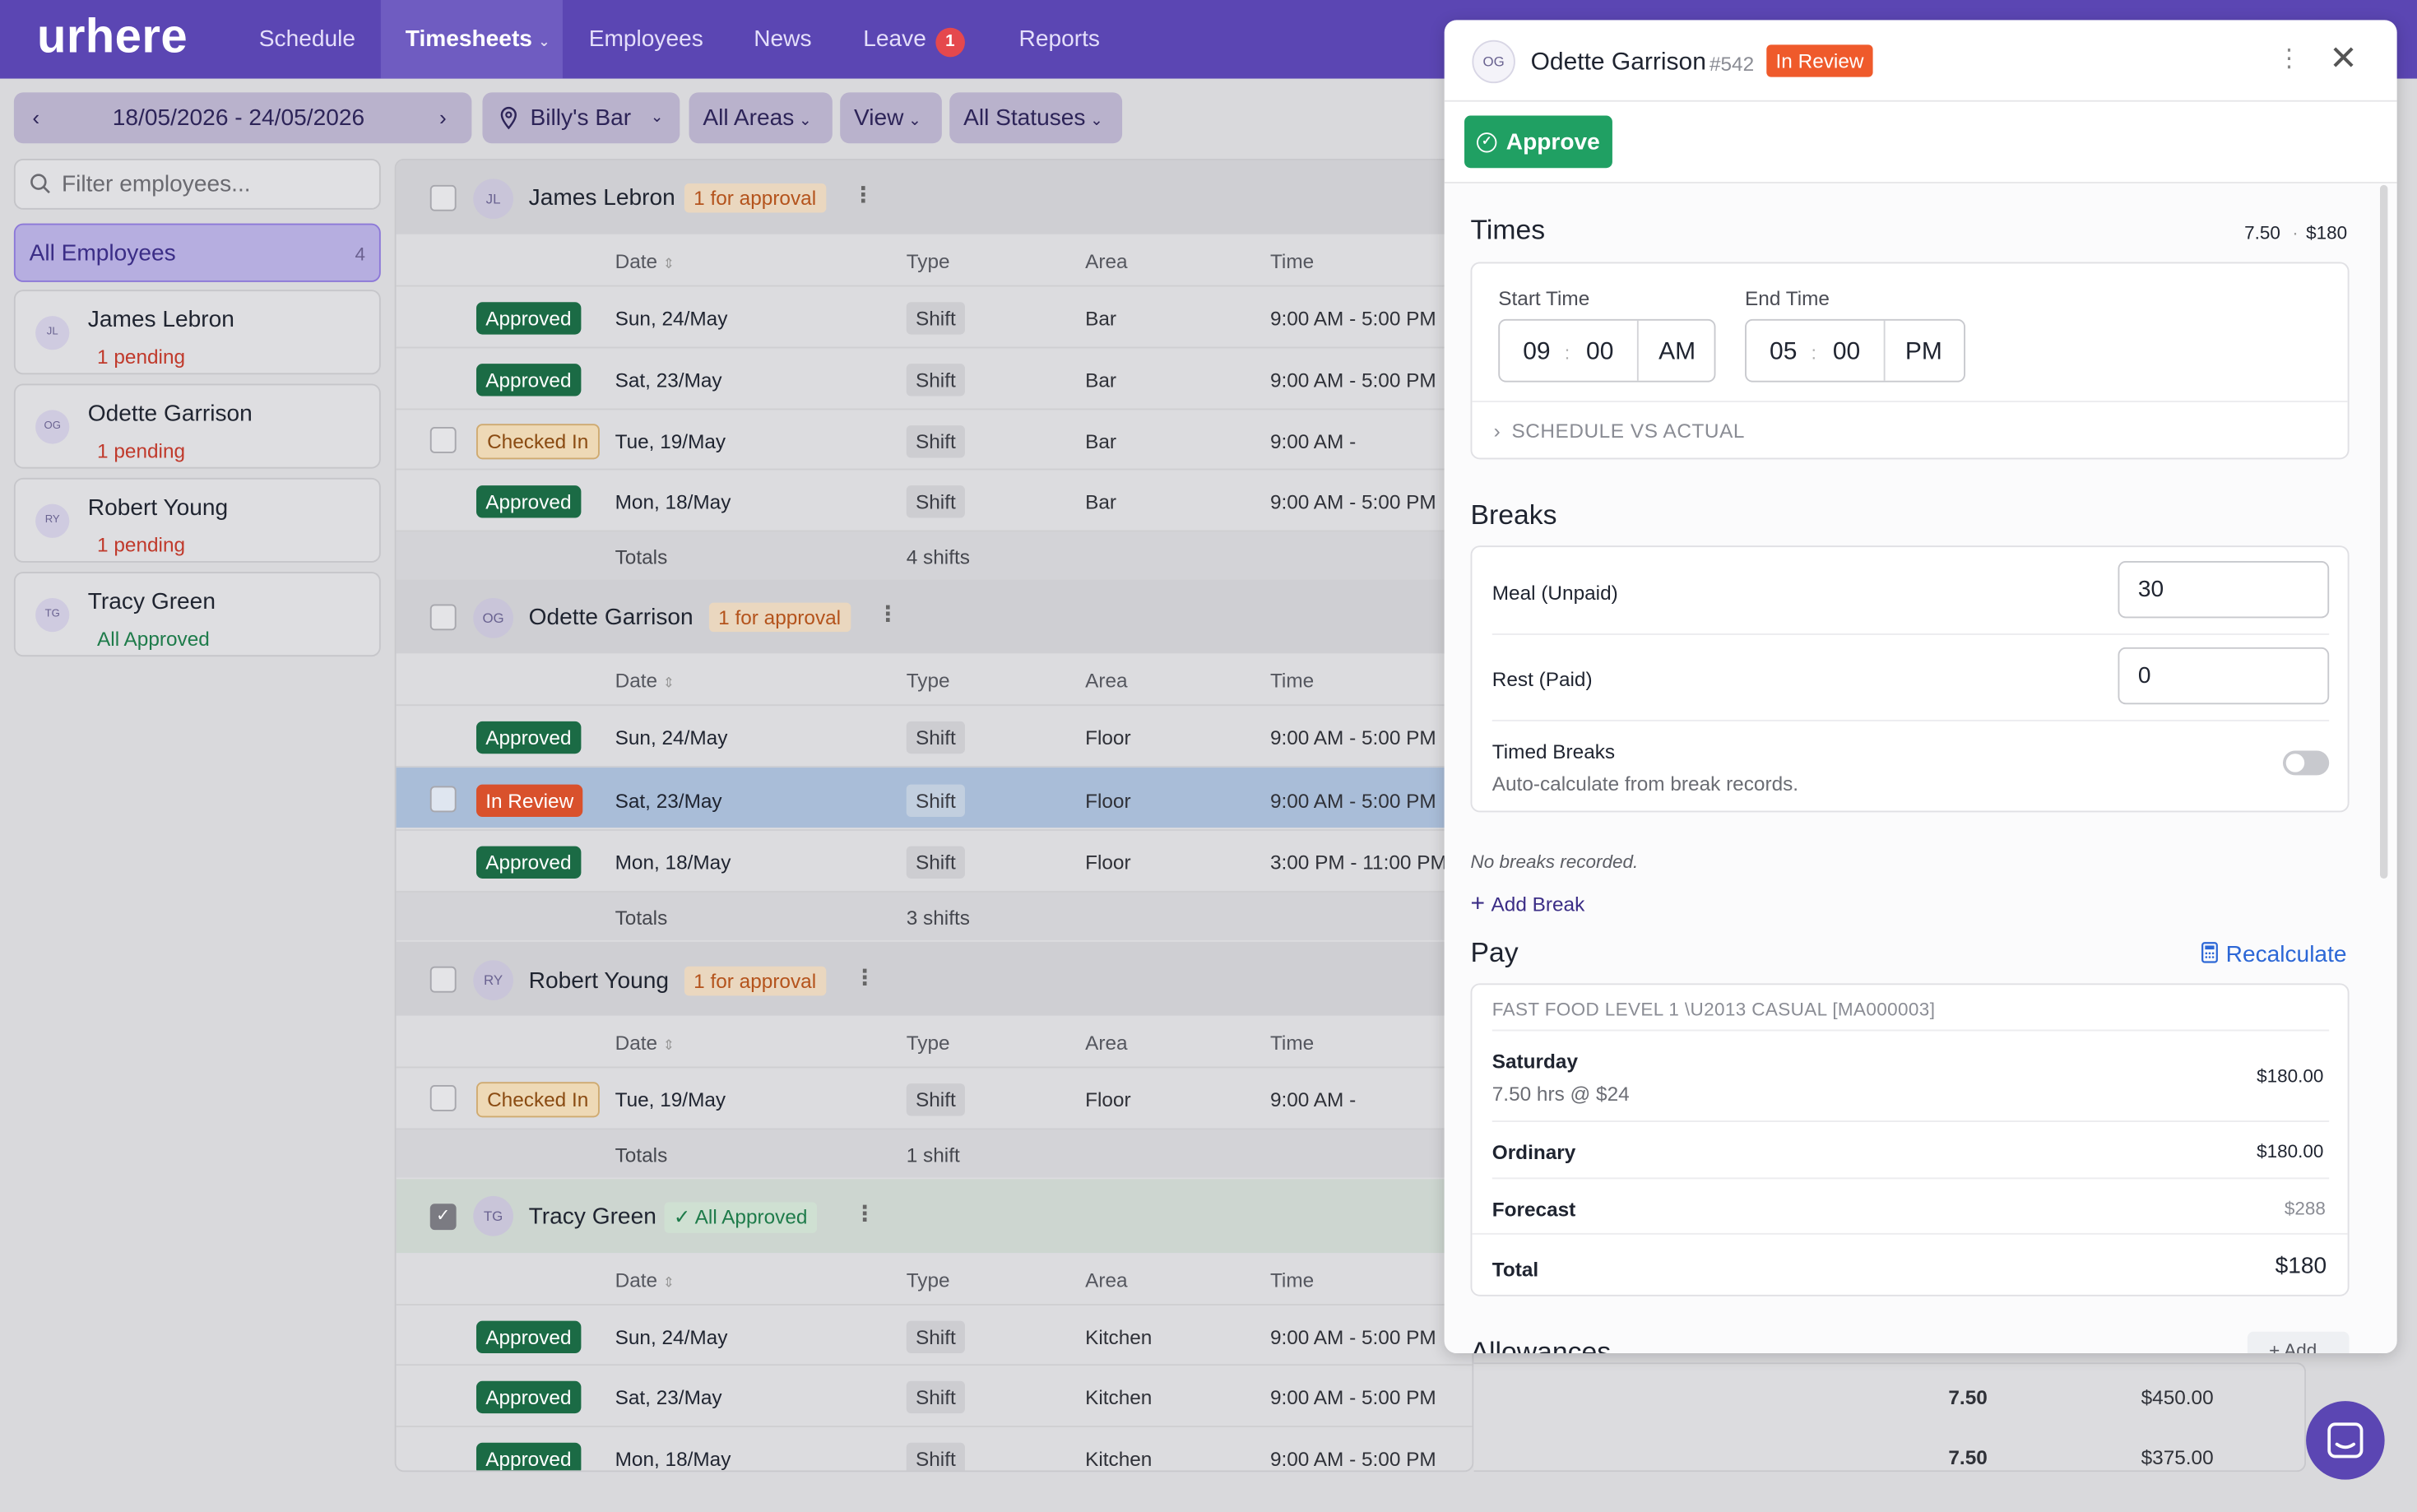  What do you see at coordinates (1515, 1269) in the screenshot?
I see `total-label: Total` at bounding box center [1515, 1269].